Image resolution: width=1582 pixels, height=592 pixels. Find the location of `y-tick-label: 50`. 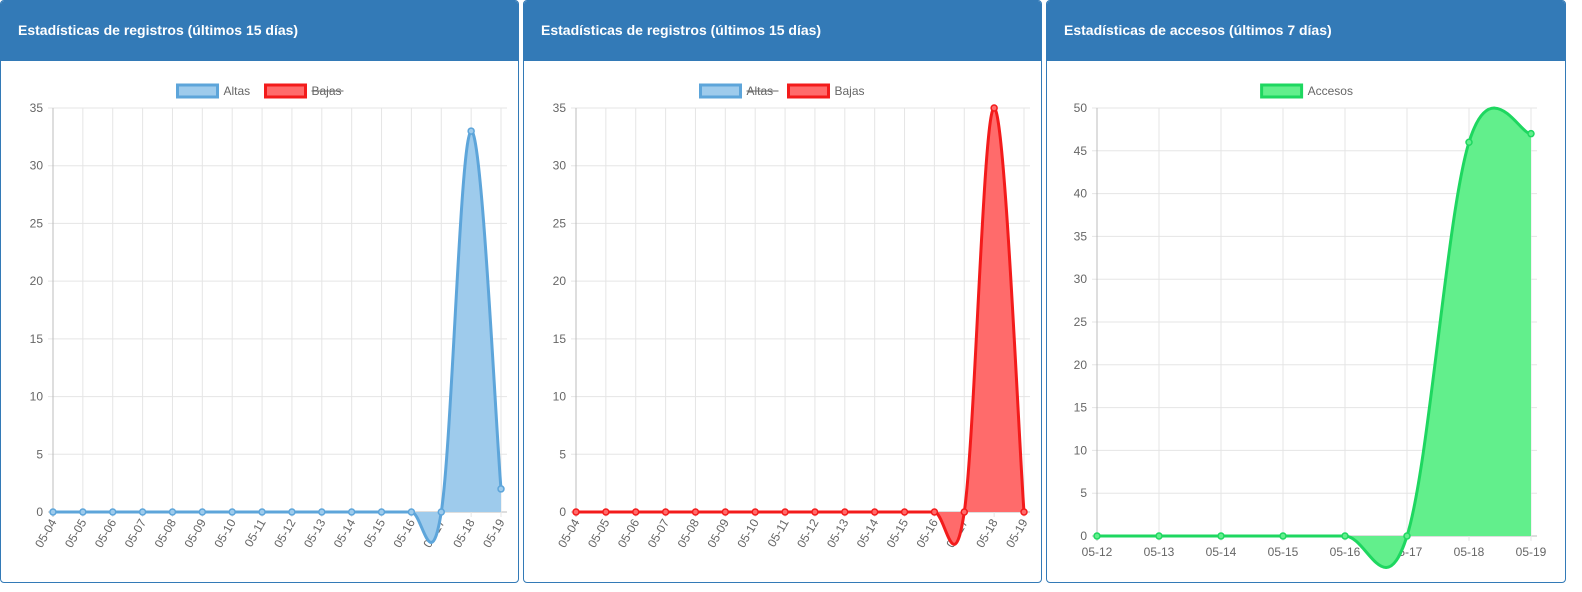

y-tick-label: 50 is located at coordinates (1081, 108).